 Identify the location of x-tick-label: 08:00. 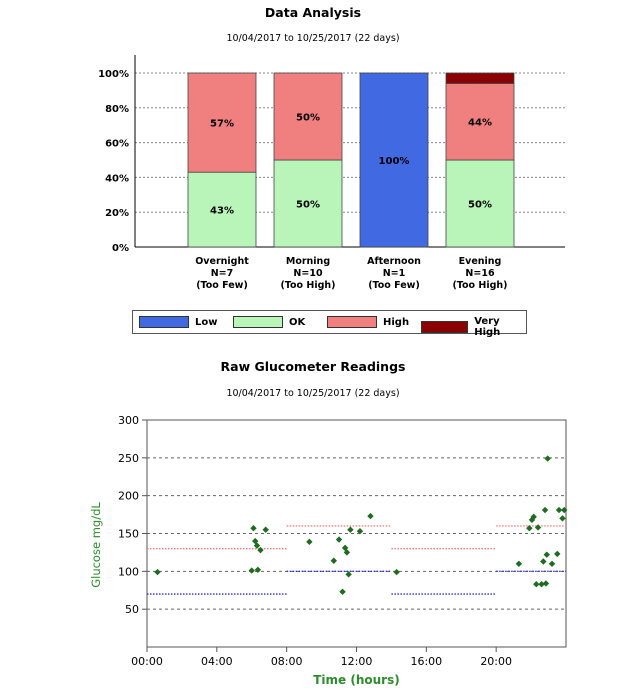
(287, 661).